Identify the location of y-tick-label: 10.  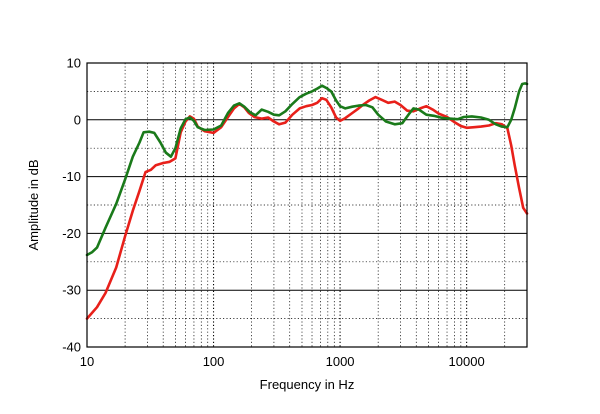
(74, 63).